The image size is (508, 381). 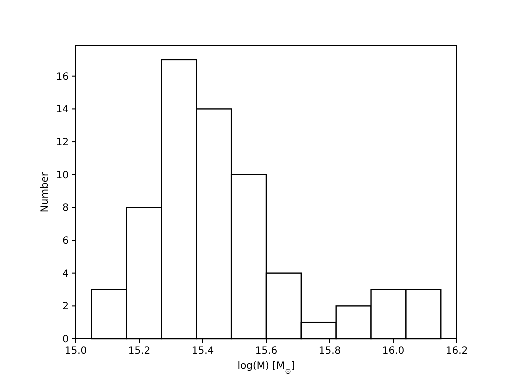 What do you see at coordinates (330, 351) in the screenshot?
I see `x-tick-label: 15.8` at bounding box center [330, 351].